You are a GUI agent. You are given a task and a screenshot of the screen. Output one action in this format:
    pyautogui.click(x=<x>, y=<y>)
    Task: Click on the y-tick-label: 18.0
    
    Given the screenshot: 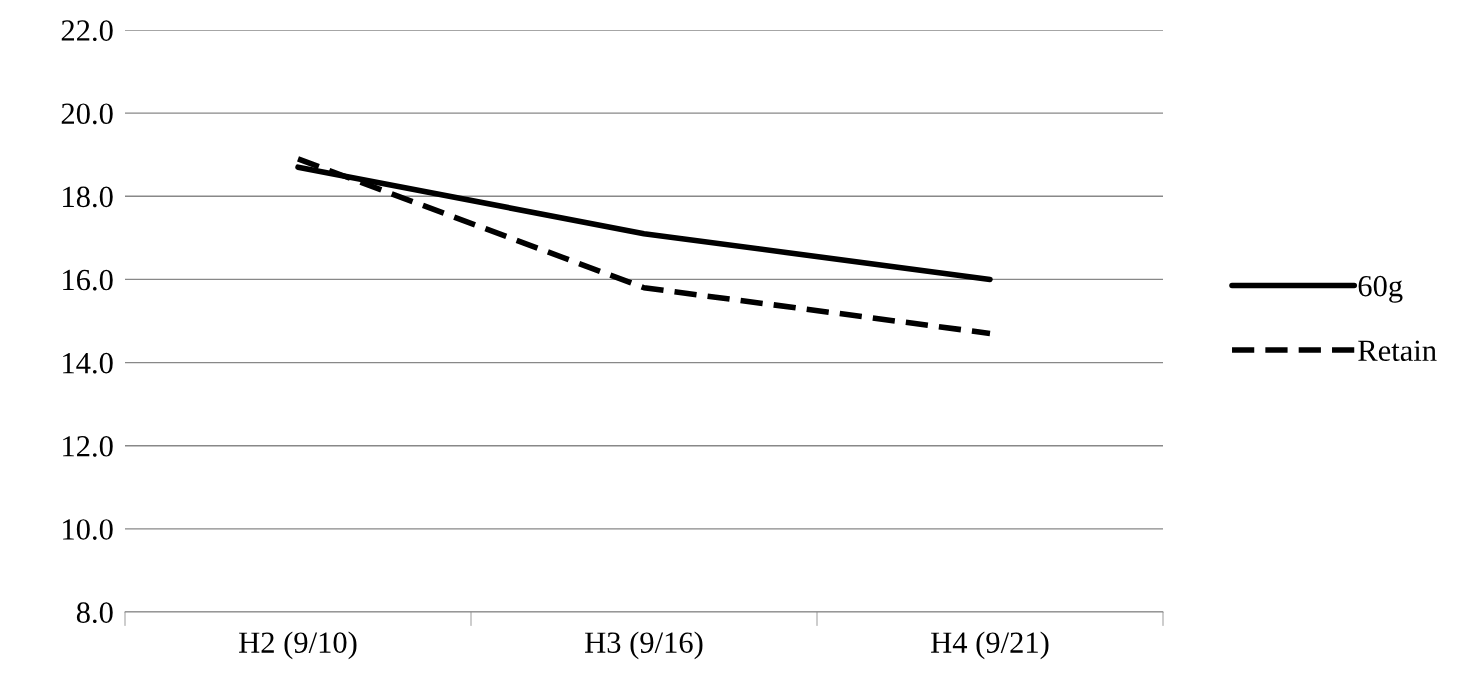 What is the action you would take?
    pyautogui.click(x=88, y=197)
    